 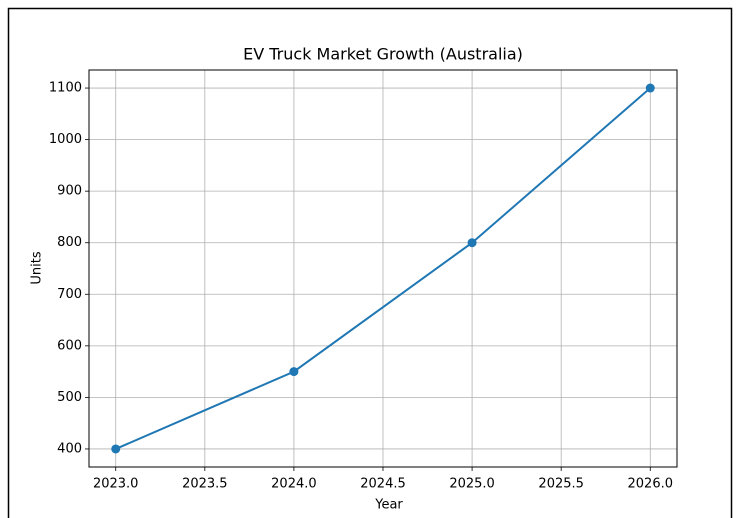 What do you see at coordinates (116, 484) in the screenshot?
I see `x-tick-label: 2023.0` at bounding box center [116, 484].